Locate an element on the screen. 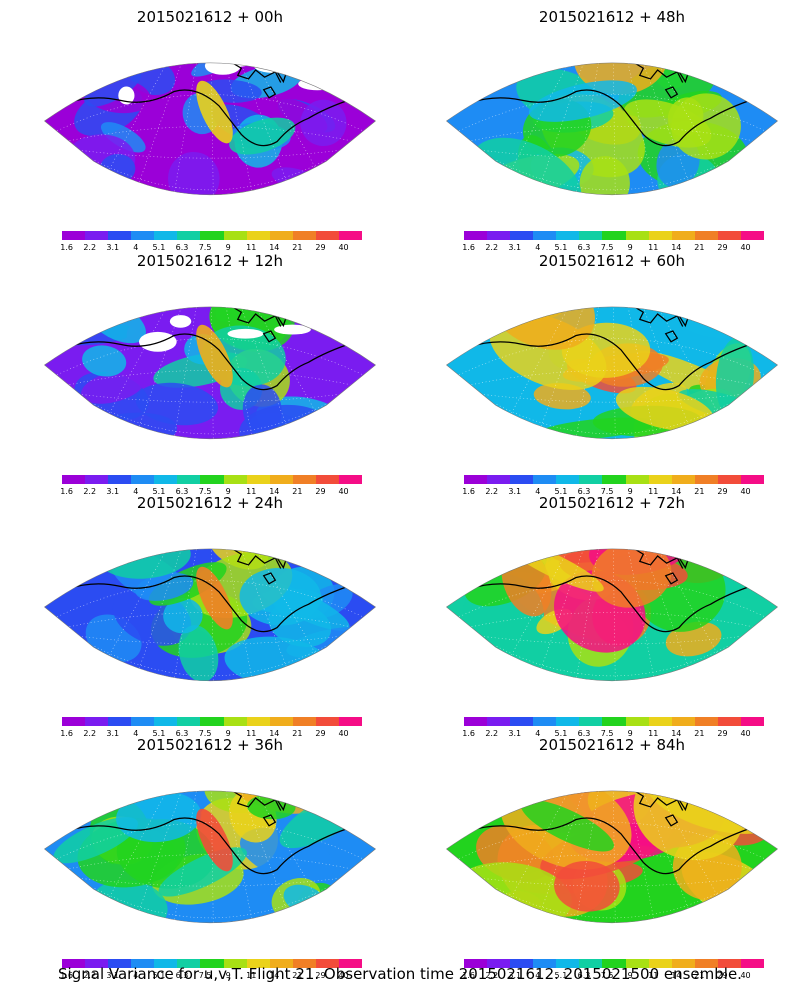 This screenshot has width=800, height=1000. colorbar-ticks: 1.6 2.2 3.1 4 5.1 6.3 7.5 9 11 14 21 29 40 is located at coordinates (211, 492).